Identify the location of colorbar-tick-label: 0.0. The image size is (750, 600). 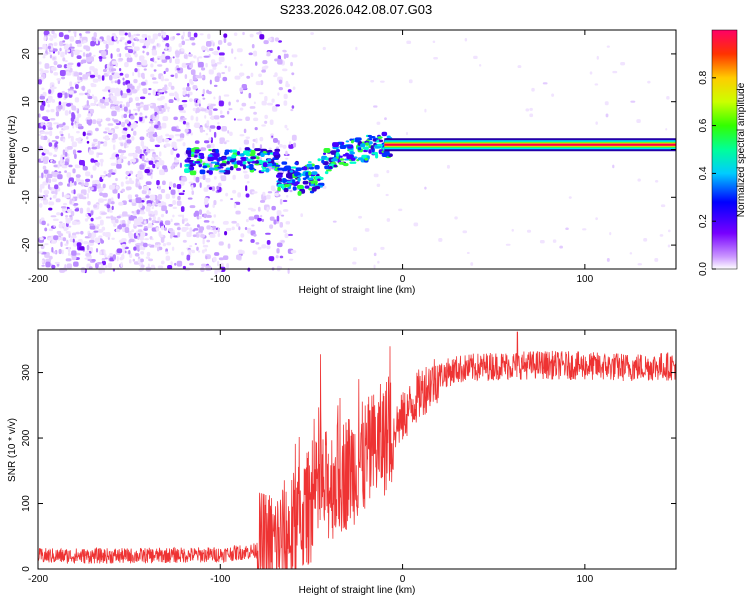
(703, 269).